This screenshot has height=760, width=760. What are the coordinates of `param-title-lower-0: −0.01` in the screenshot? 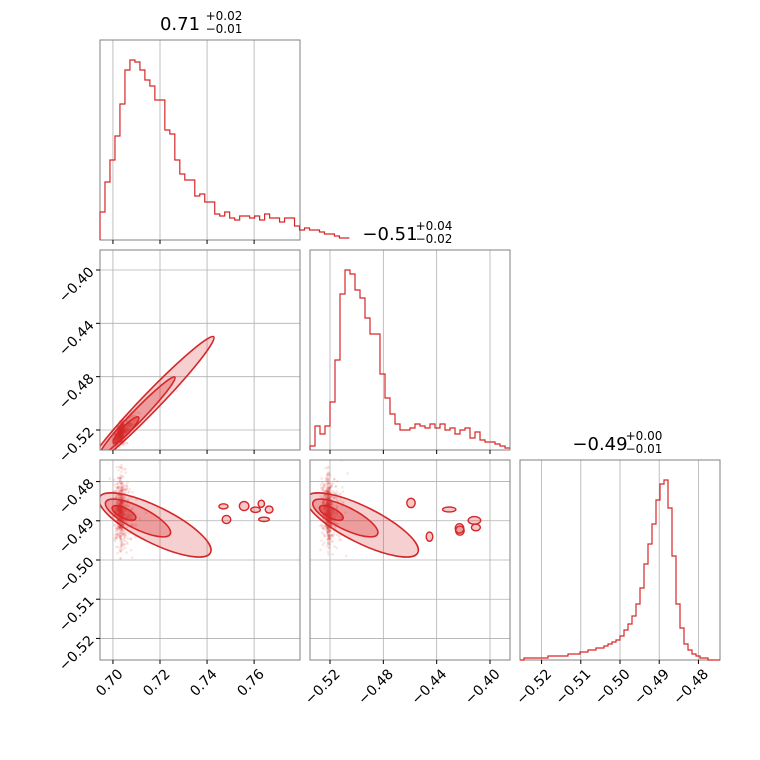 It's located at (224, 29).